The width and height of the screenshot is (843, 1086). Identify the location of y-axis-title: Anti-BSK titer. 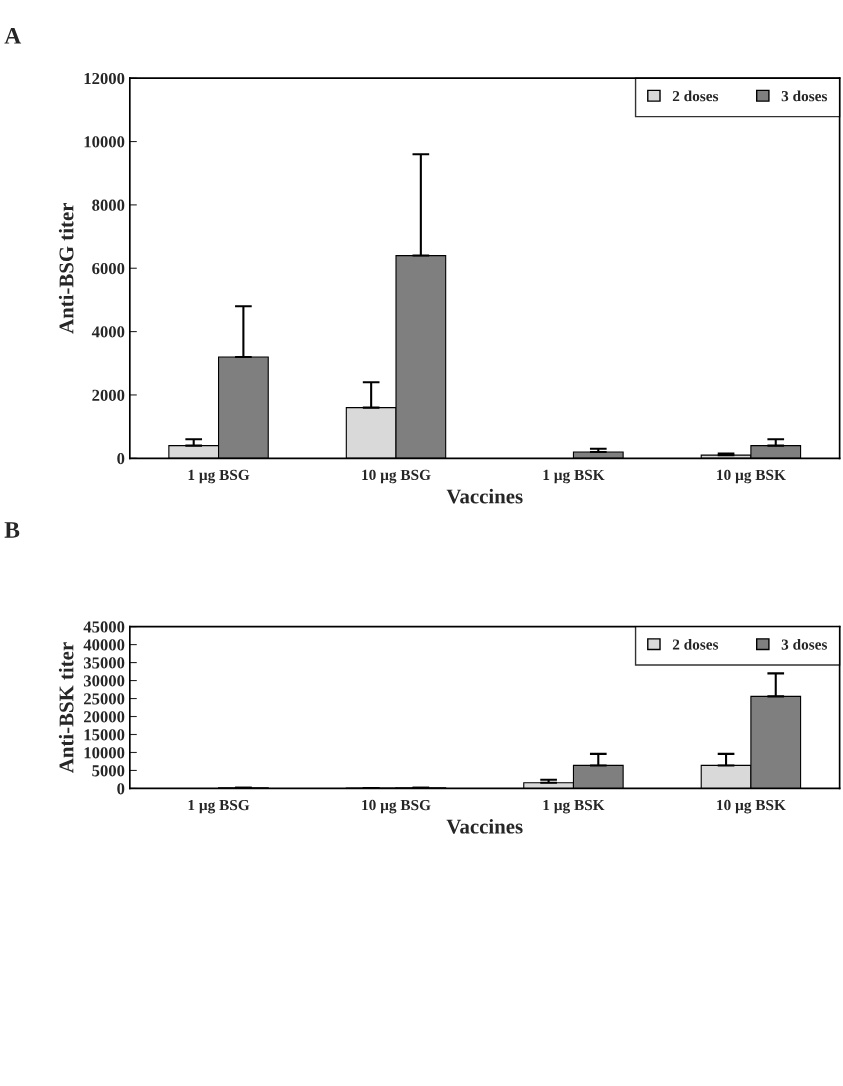
(66, 707).